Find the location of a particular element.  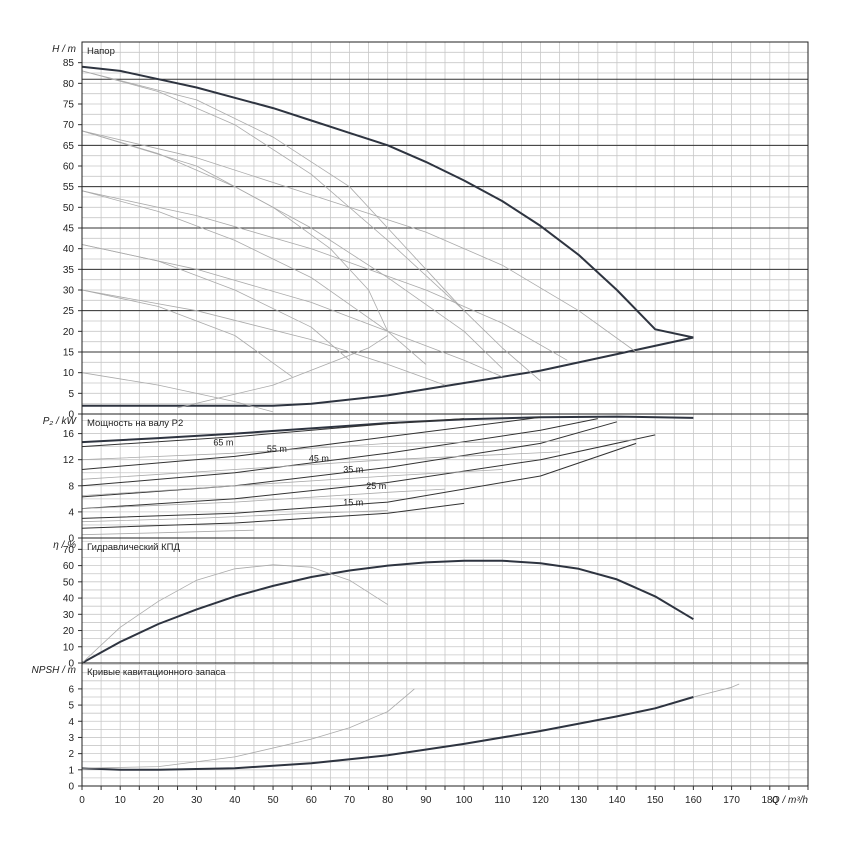

curve-annotation: 25 m is located at coordinates (376, 486).